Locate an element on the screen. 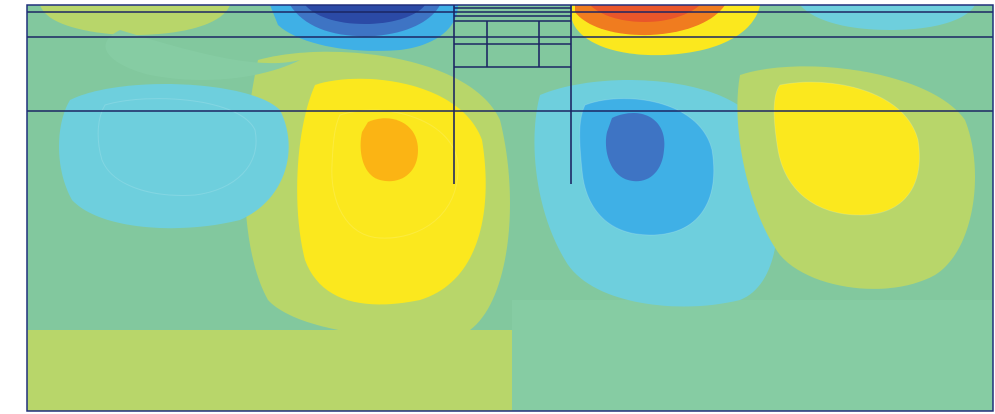 The image size is (995, 414). contour-band-left-lobe-peak is located at coordinates (389, 150).